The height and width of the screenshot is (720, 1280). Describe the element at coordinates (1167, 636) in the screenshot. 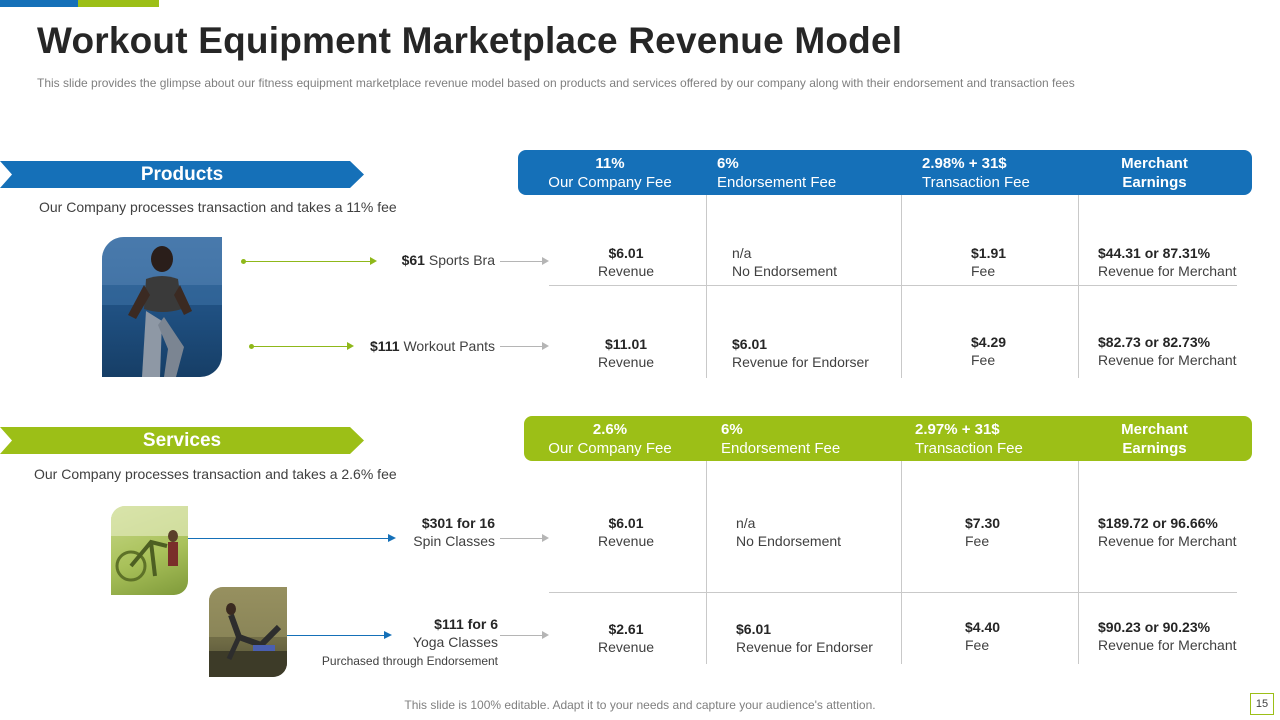

I see `cell-merchant-earnings: $90.23 or 90.23% Revenue for Merchant` at that location.